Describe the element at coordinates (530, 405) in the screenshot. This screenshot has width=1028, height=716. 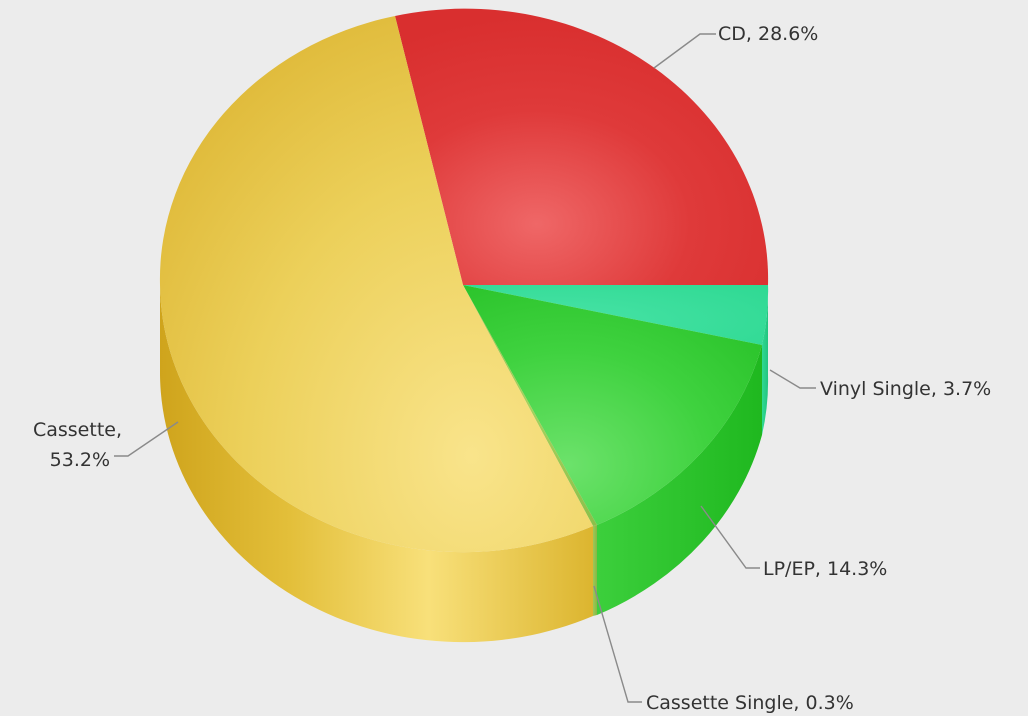
I see `slice-cassette-single` at that location.